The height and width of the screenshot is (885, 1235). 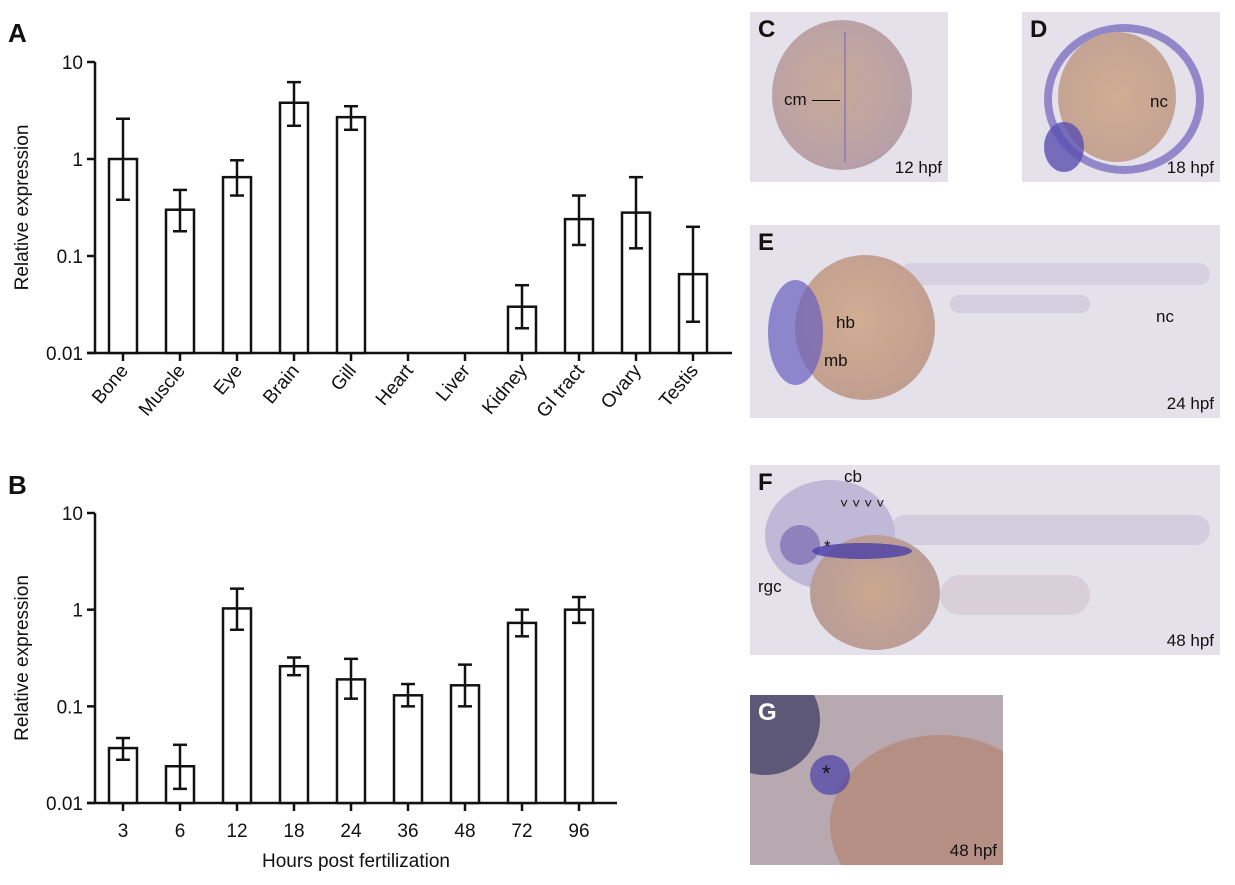 What do you see at coordinates (17, 33) in the screenshot?
I see `panel-label-a: A` at bounding box center [17, 33].